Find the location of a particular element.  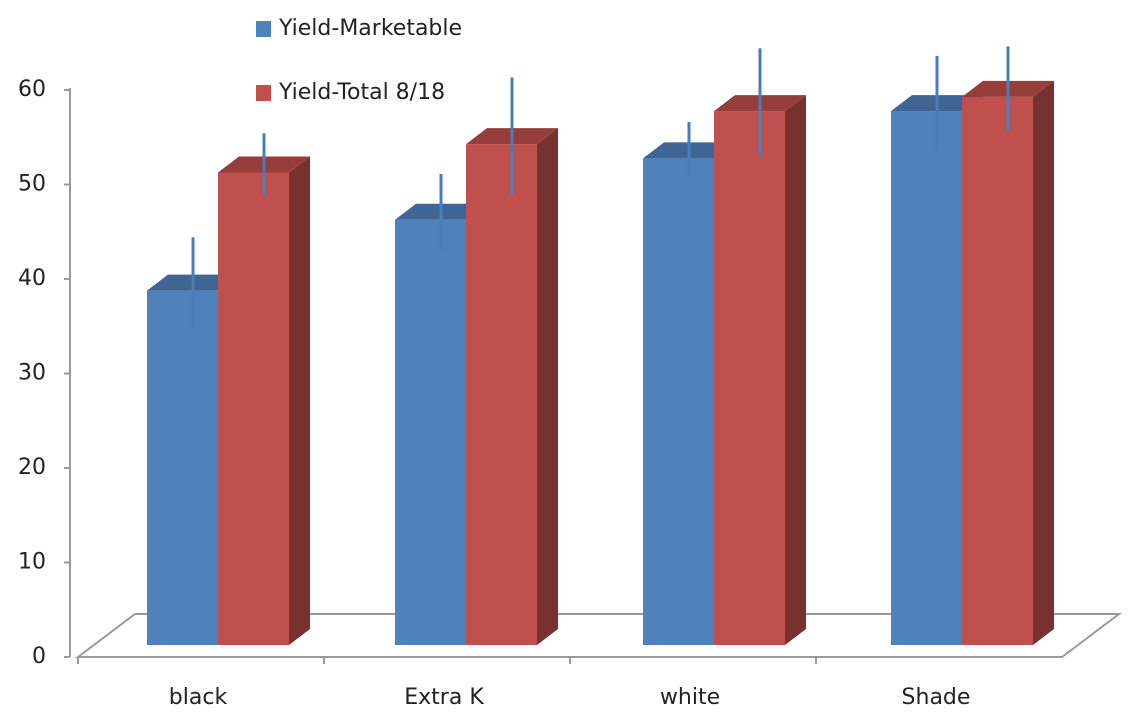

y-tick-label: 10 is located at coordinates (32, 562).